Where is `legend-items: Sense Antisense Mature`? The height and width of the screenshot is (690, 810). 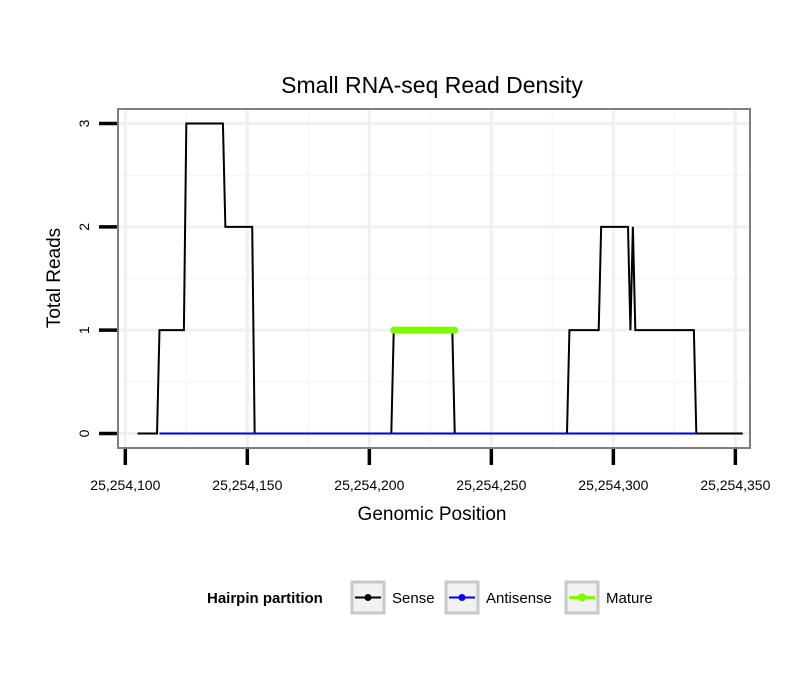 legend-items: Sense Antisense Mature is located at coordinates (501, 597).